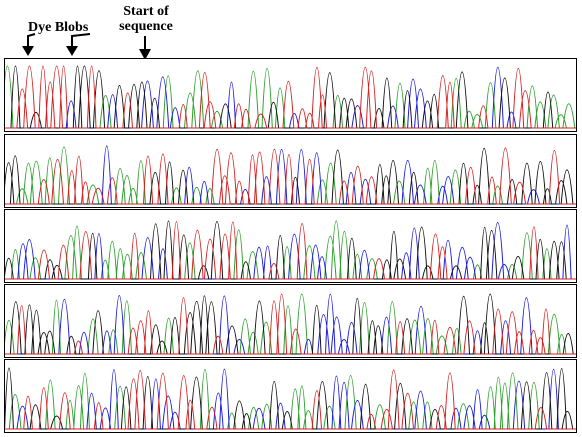 The width and height of the screenshot is (582, 437). What do you see at coordinates (146, 26) in the screenshot?
I see `start-label-line2: sequence` at bounding box center [146, 26].